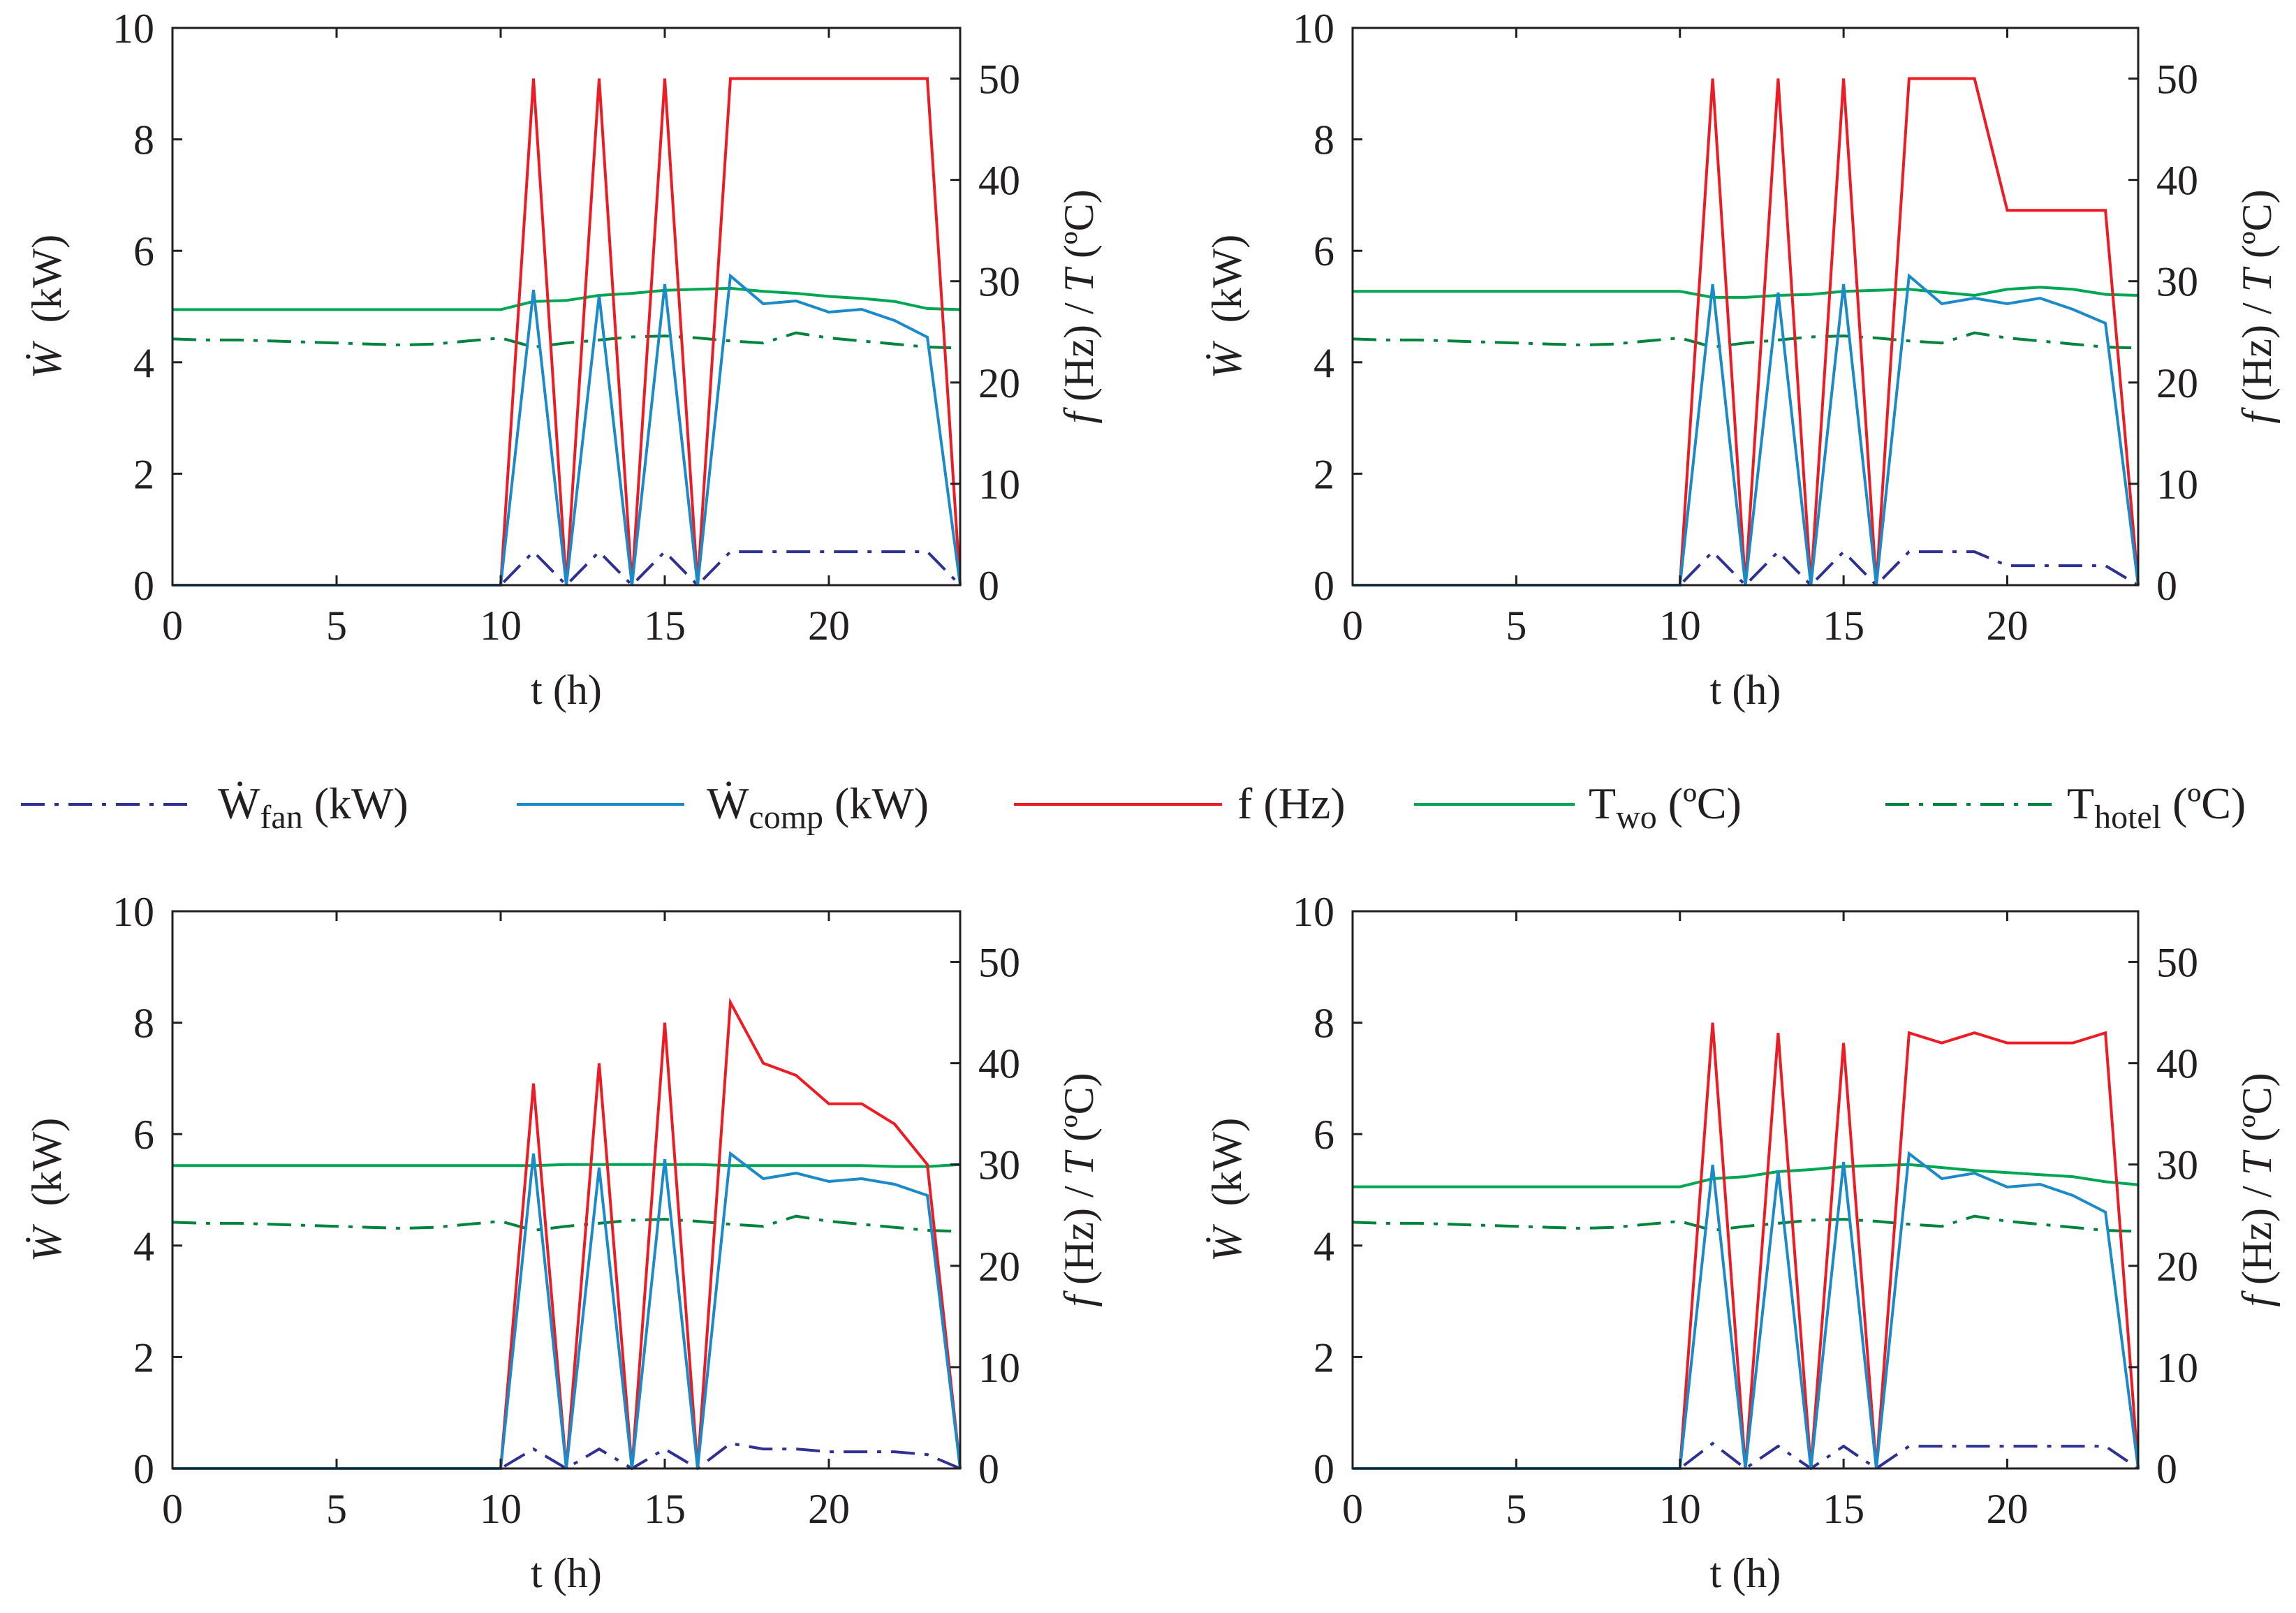 The height and width of the screenshot is (1613, 2296). I want to click on legend-label-t-wo: Two (ºC), so click(1666, 807).